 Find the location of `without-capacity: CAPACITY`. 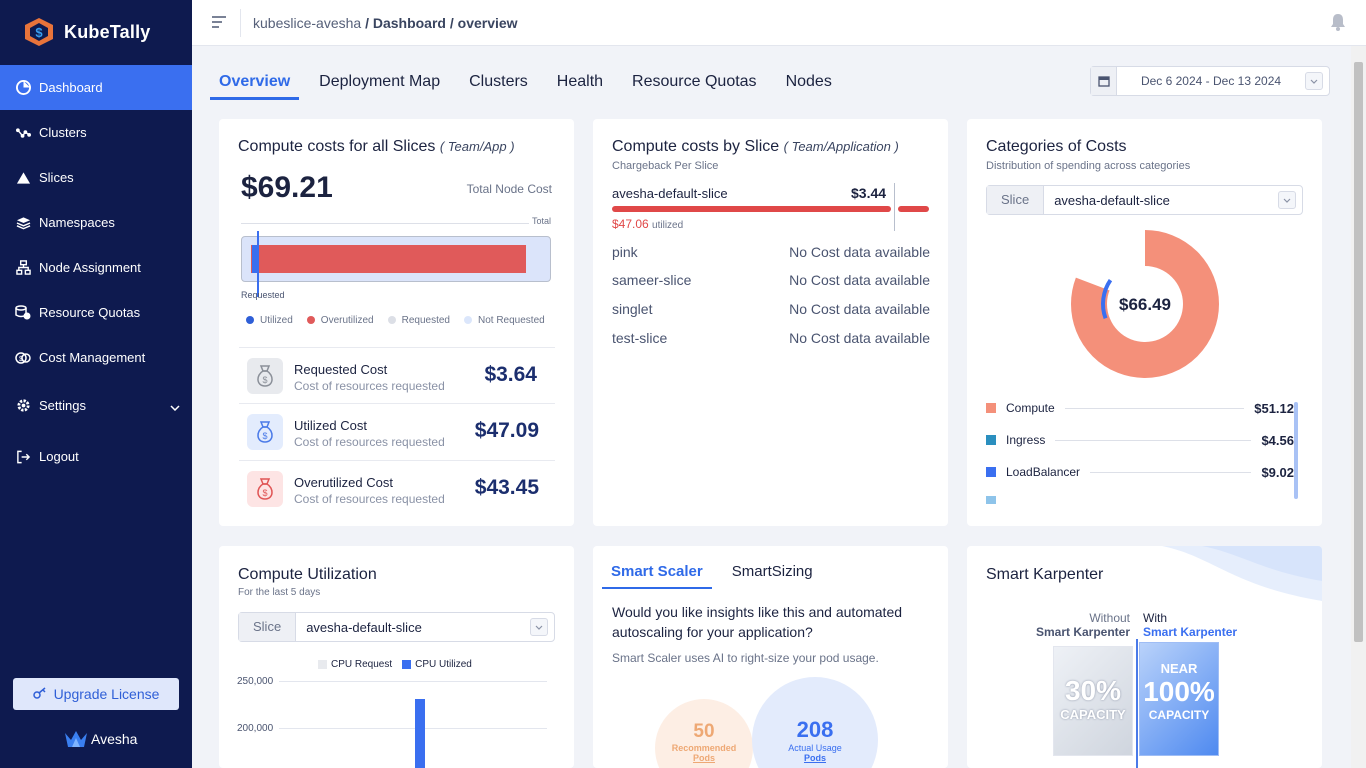

without-capacity: CAPACITY is located at coordinates (1093, 714).